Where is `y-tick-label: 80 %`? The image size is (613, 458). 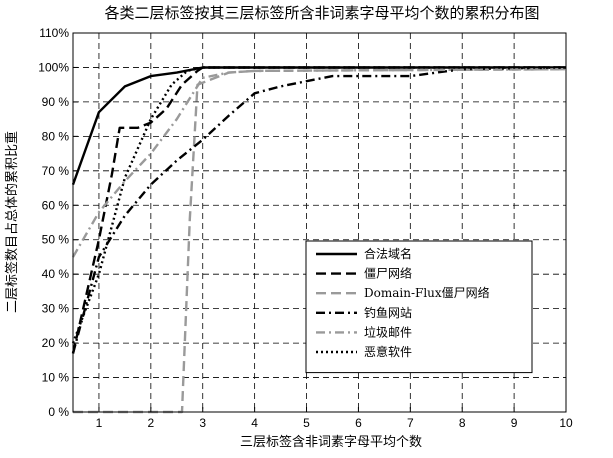
y-tick-label: 80 % is located at coordinates (56, 136).